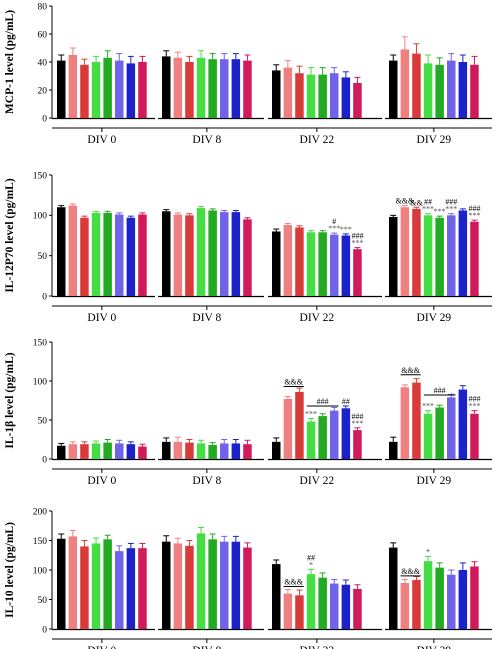  I want to click on y-tick-label: 60, so click(43, 35).